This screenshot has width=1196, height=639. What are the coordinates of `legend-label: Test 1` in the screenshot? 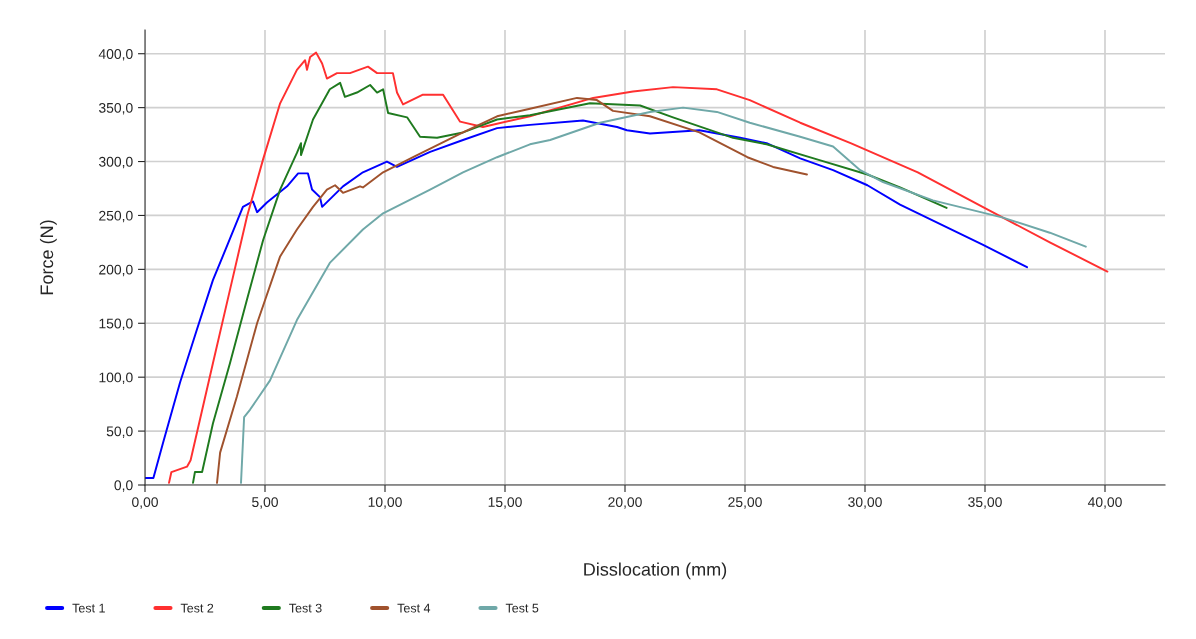 It's located at (88, 608).